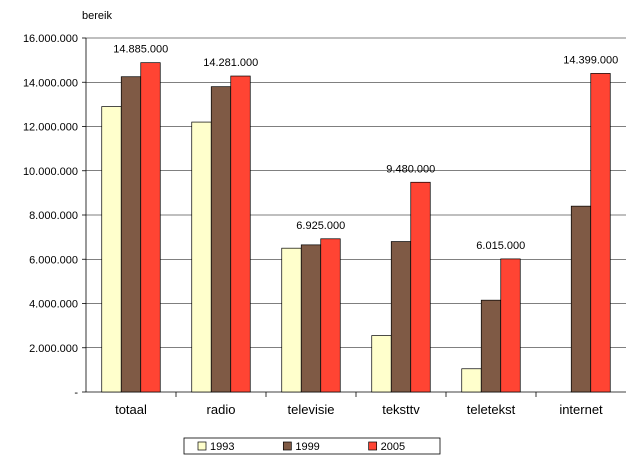  What do you see at coordinates (76, 393) in the screenshot?
I see `y-tick-label: -` at bounding box center [76, 393].